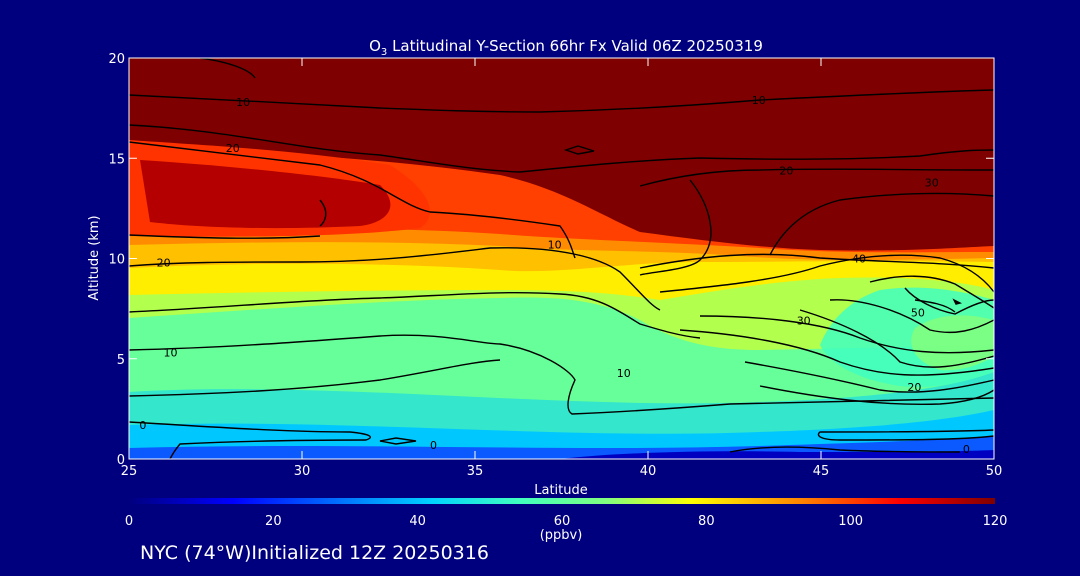 The width and height of the screenshot is (1080, 576). Describe the element at coordinates (129, 521) in the screenshot. I see `colorbar-tick-label: 0` at that location.